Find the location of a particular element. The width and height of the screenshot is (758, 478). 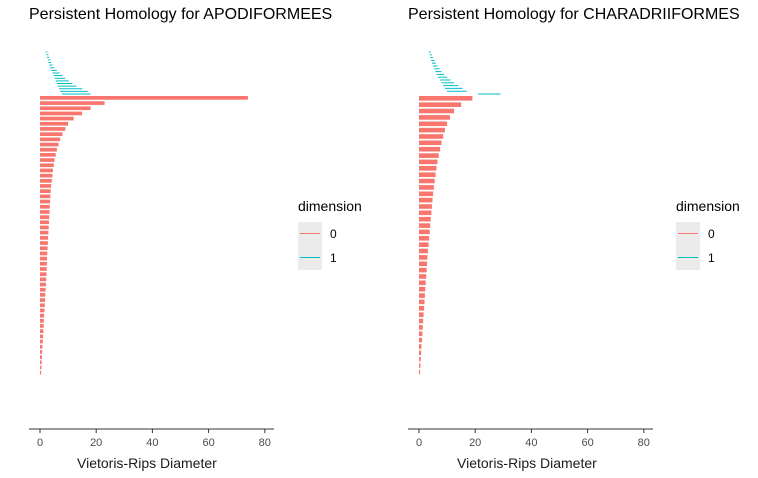

x-tick-label: 0 is located at coordinates (419, 443).